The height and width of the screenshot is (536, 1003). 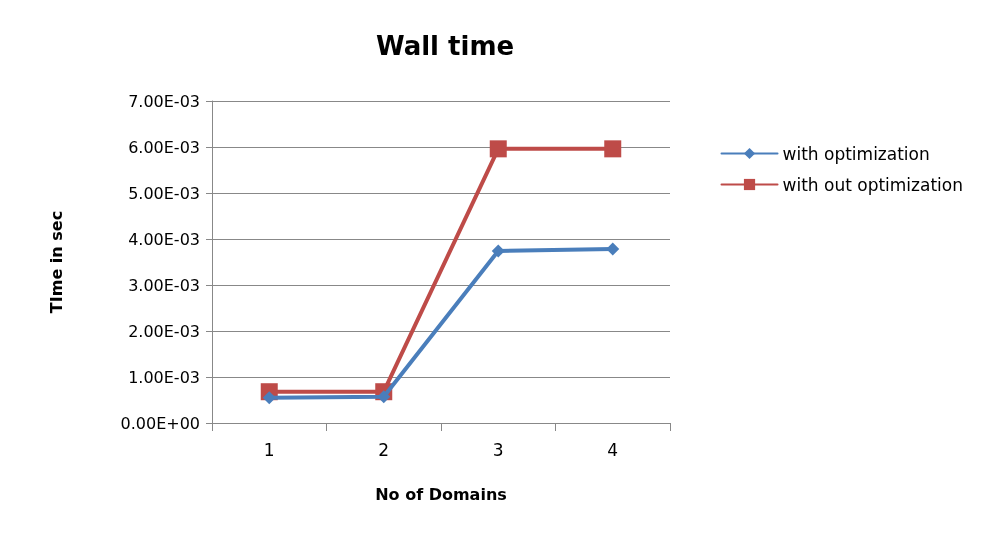 What do you see at coordinates (160, 423) in the screenshot?
I see `y-tick-label: 0.00E+00` at bounding box center [160, 423].